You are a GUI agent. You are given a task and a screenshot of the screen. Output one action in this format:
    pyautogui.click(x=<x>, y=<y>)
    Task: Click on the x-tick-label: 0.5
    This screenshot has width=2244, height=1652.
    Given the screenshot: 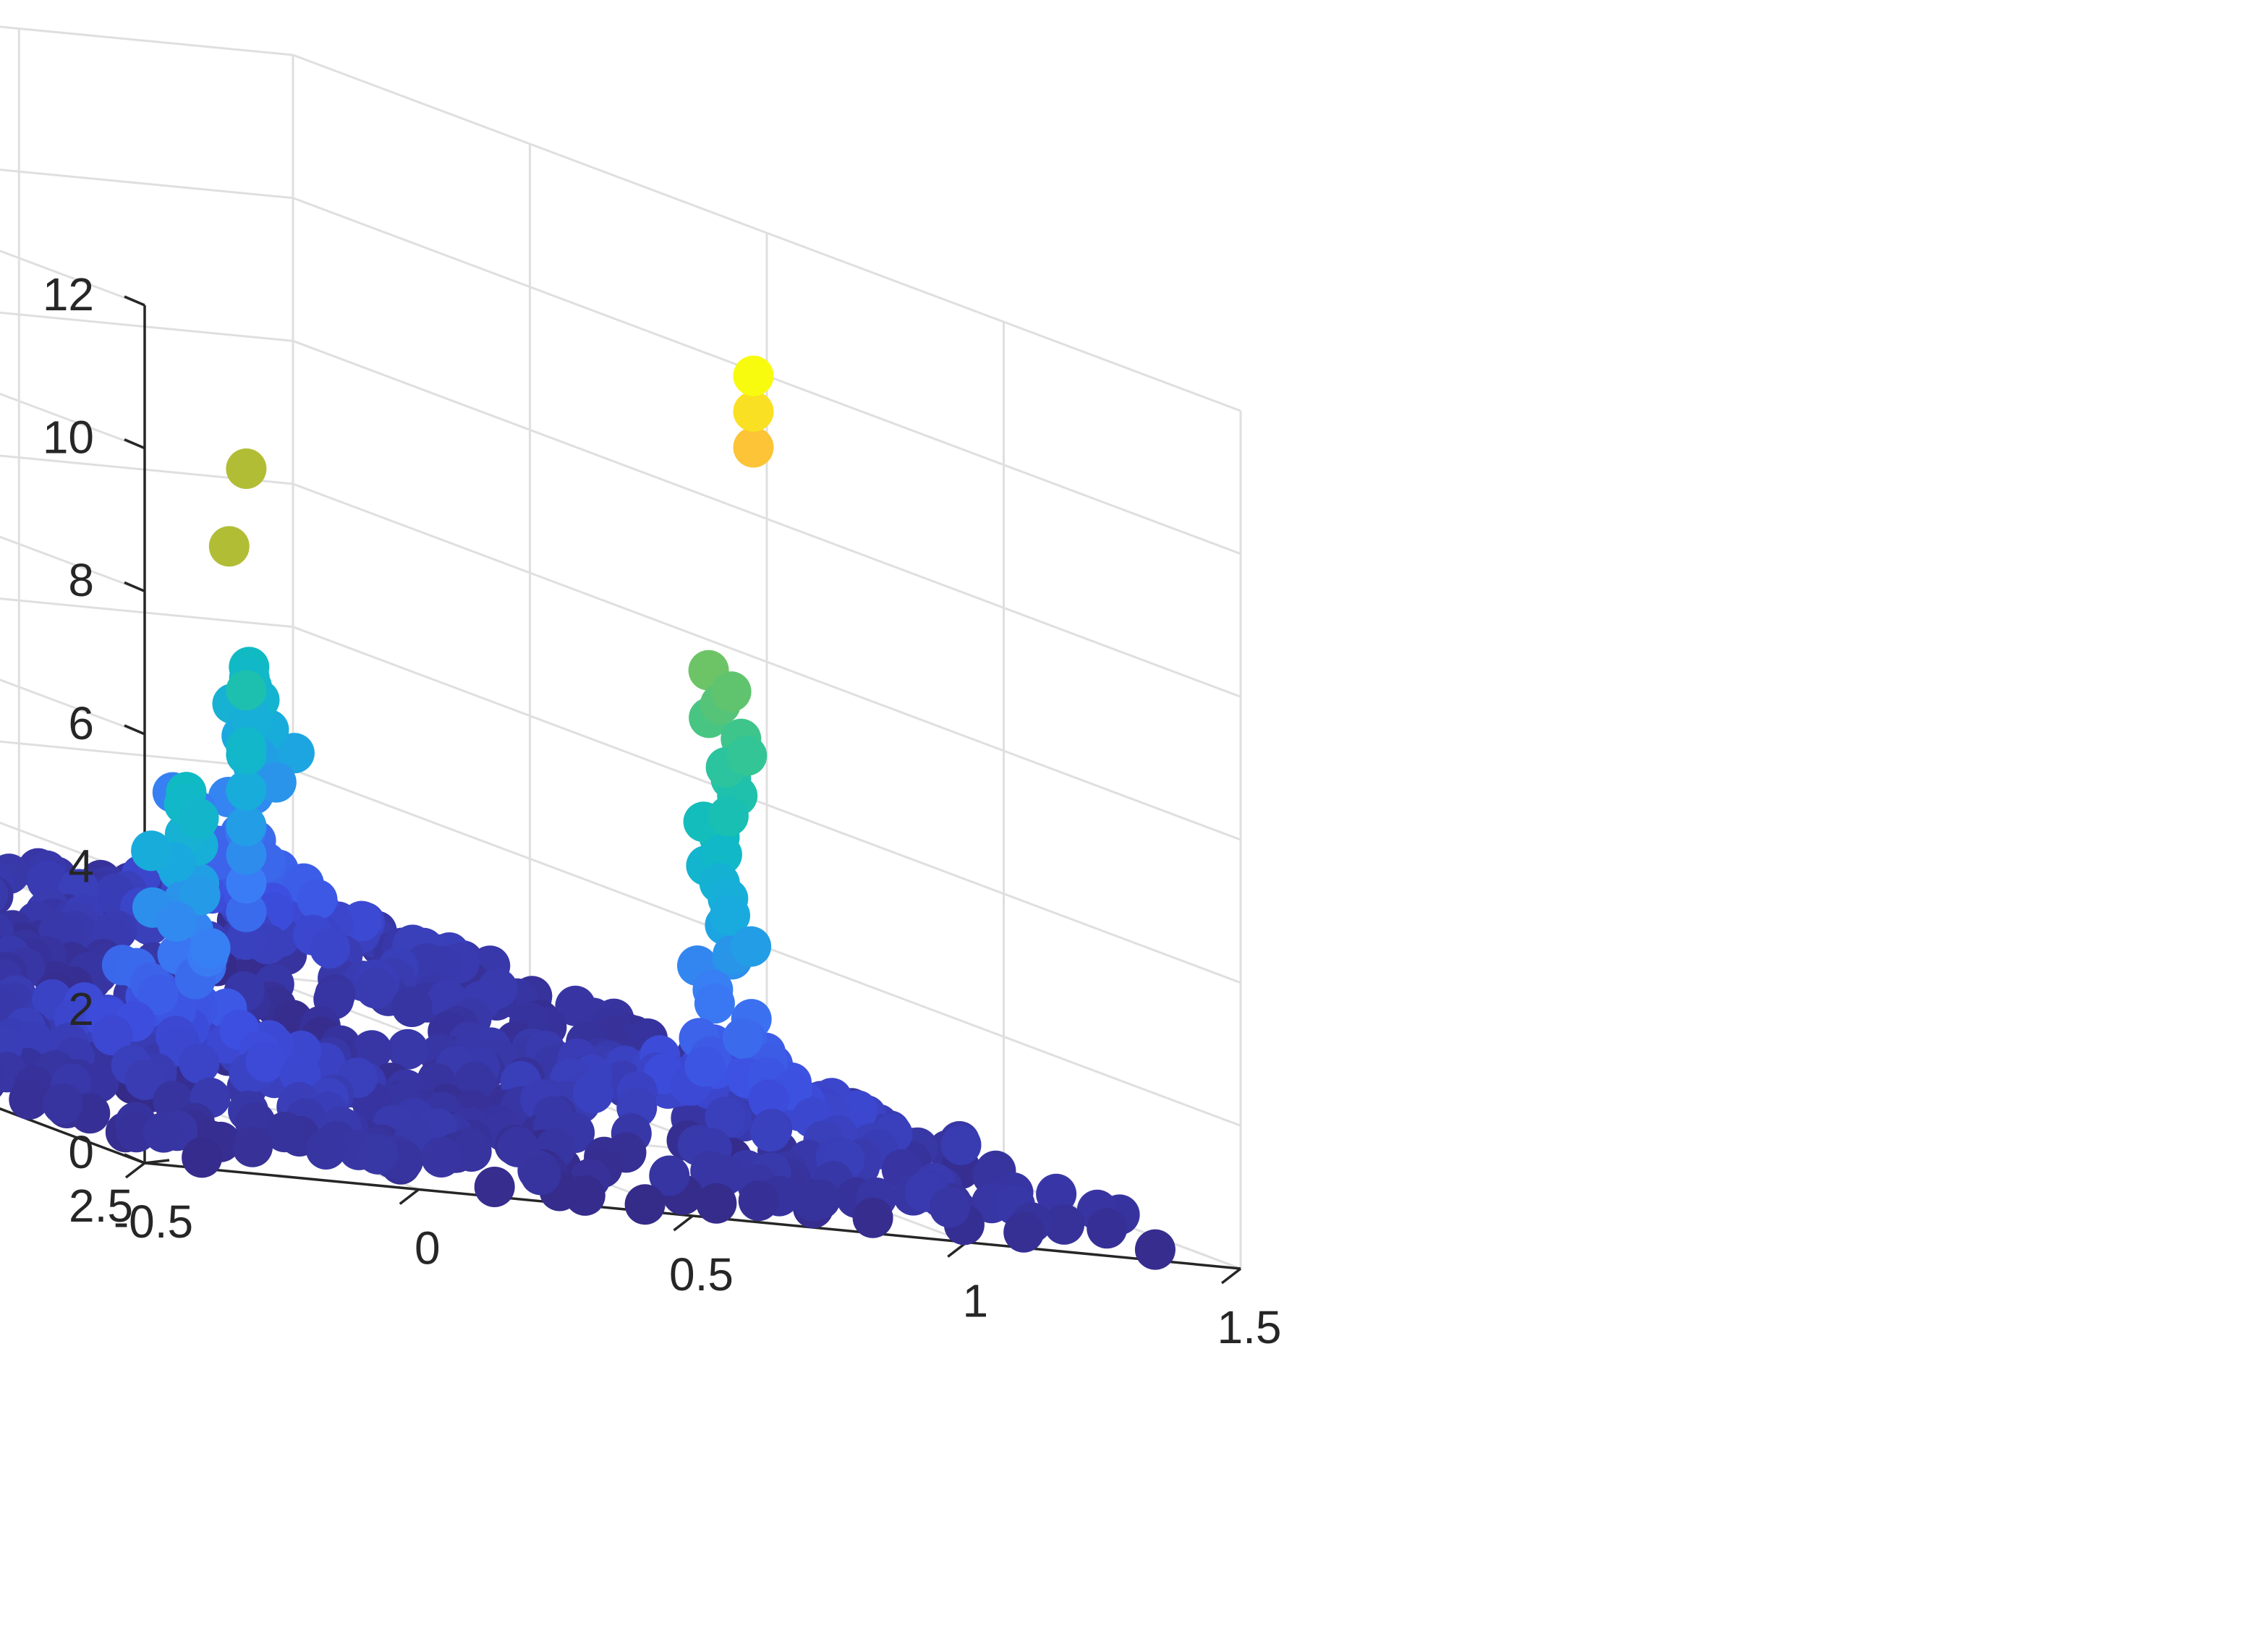 What is the action you would take?
    pyautogui.click(x=702, y=1274)
    